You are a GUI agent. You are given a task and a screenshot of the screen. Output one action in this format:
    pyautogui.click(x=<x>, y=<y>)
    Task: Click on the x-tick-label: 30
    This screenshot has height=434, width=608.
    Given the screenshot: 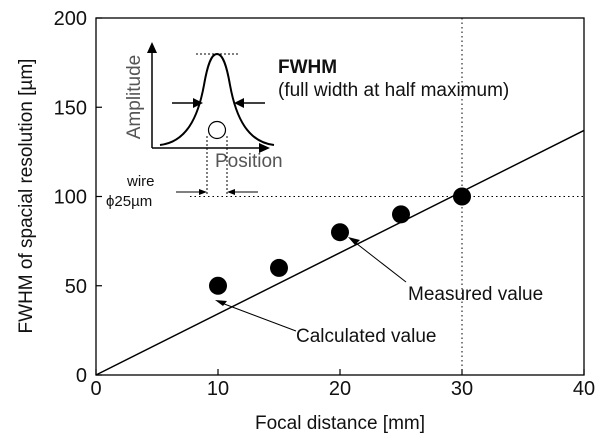 What is the action you would take?
    pyautogui.click(x=462, y=389)
    